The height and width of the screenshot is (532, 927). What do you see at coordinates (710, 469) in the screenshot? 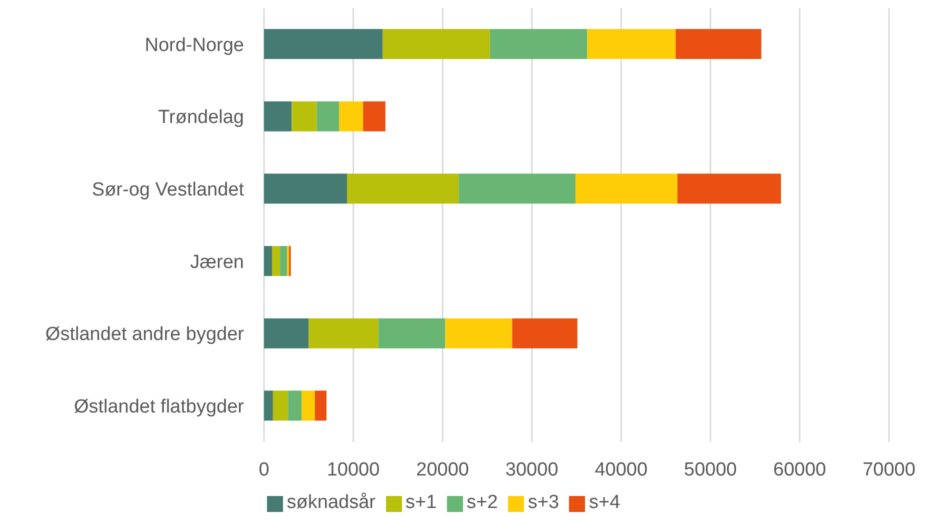
I see `x-tick-label: 50000` at bounding box center [710, 469].